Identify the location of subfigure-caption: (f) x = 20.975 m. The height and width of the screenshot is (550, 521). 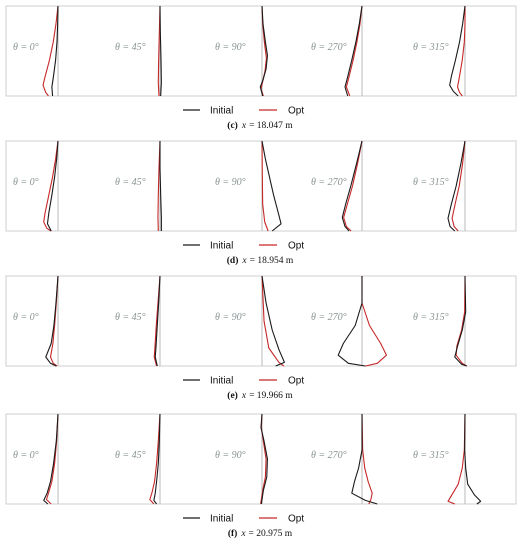
(260, 533).